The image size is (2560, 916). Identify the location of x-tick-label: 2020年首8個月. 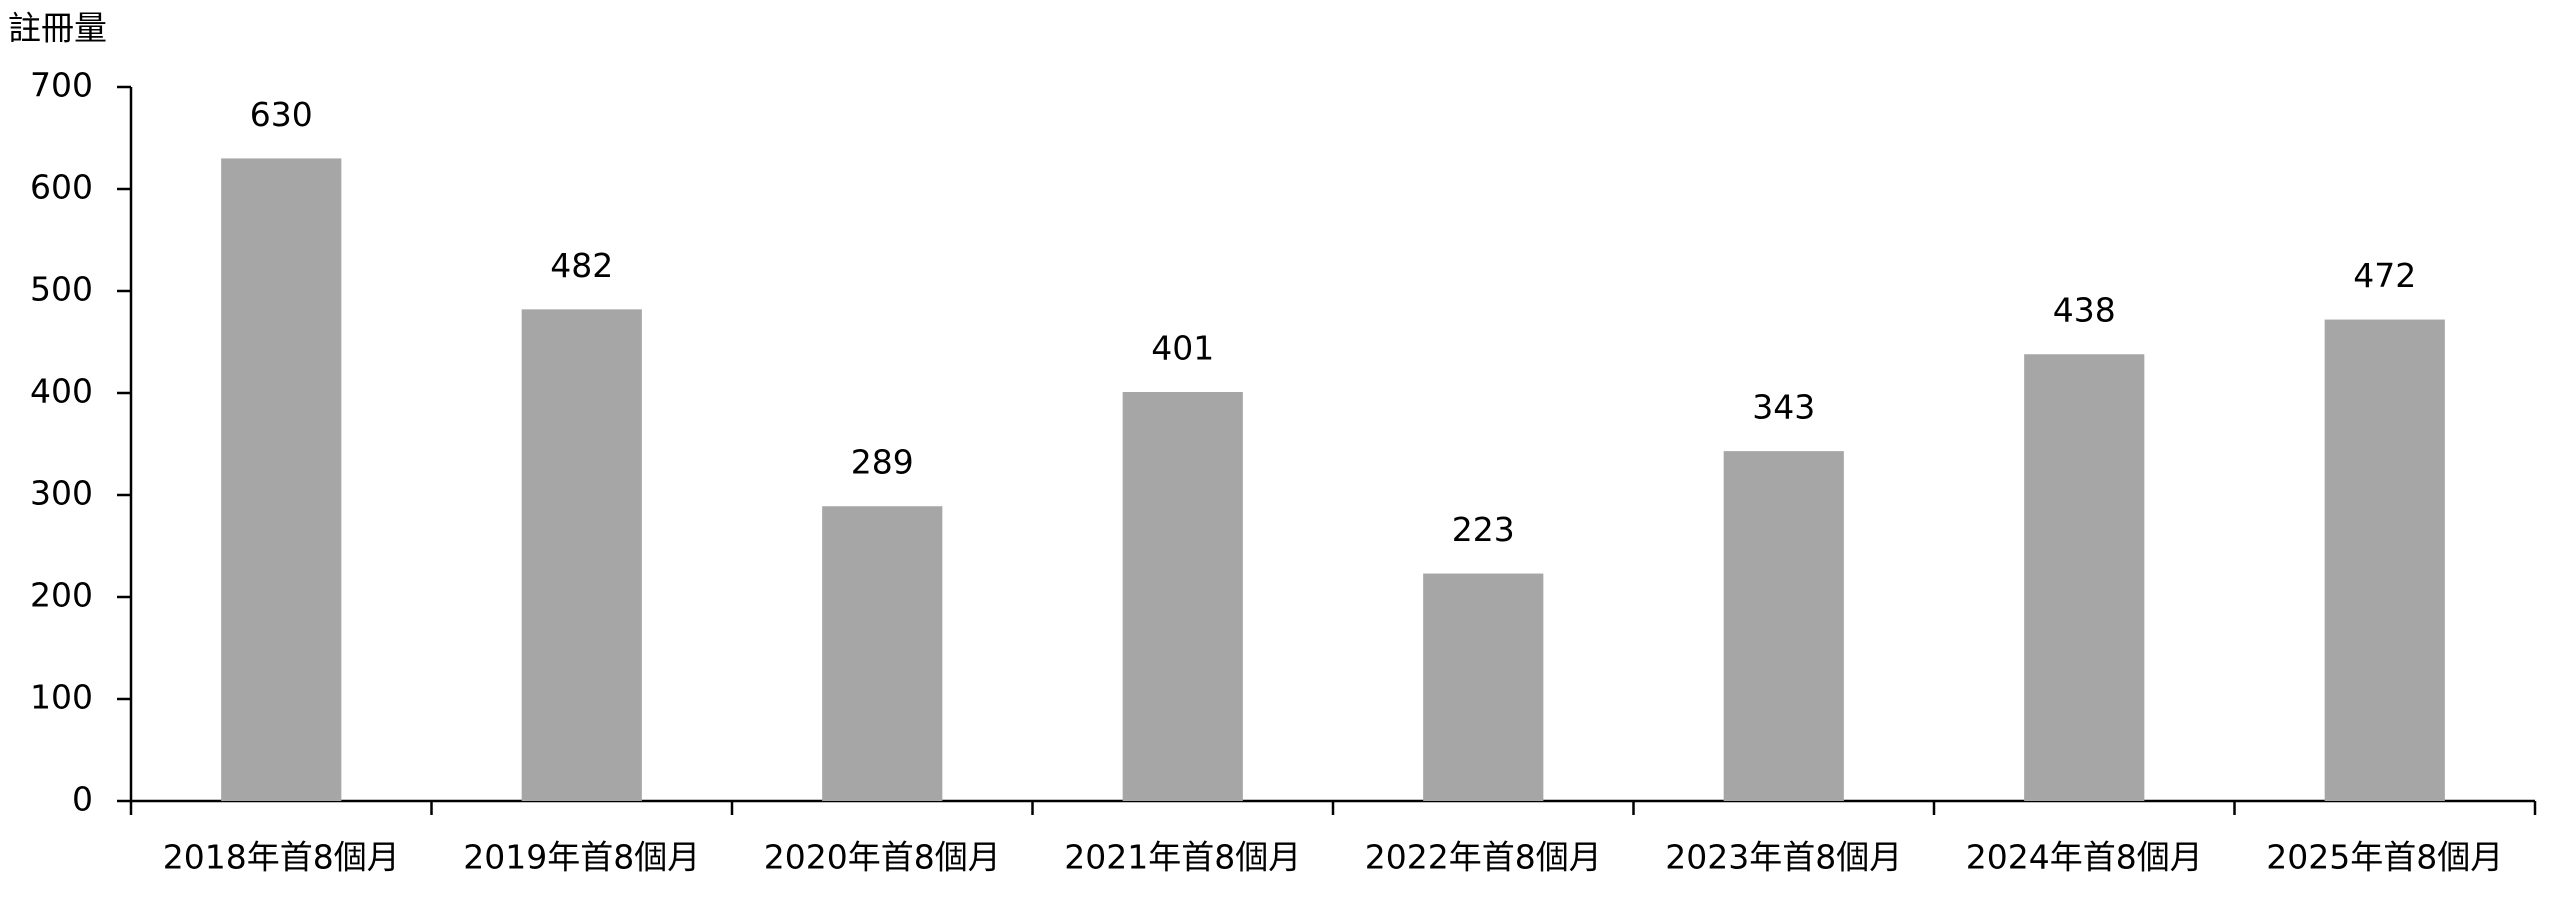
(882, 857).